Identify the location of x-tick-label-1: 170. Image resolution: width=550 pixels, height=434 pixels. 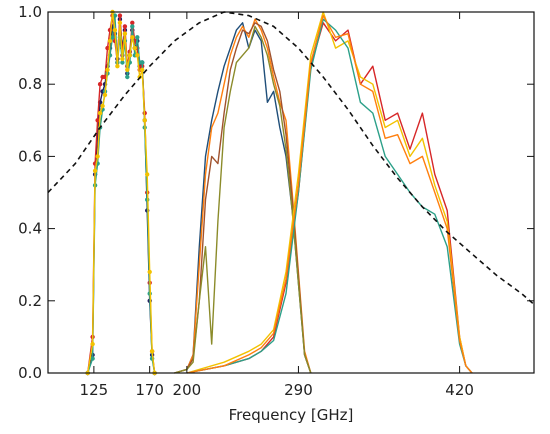
(149, 390).